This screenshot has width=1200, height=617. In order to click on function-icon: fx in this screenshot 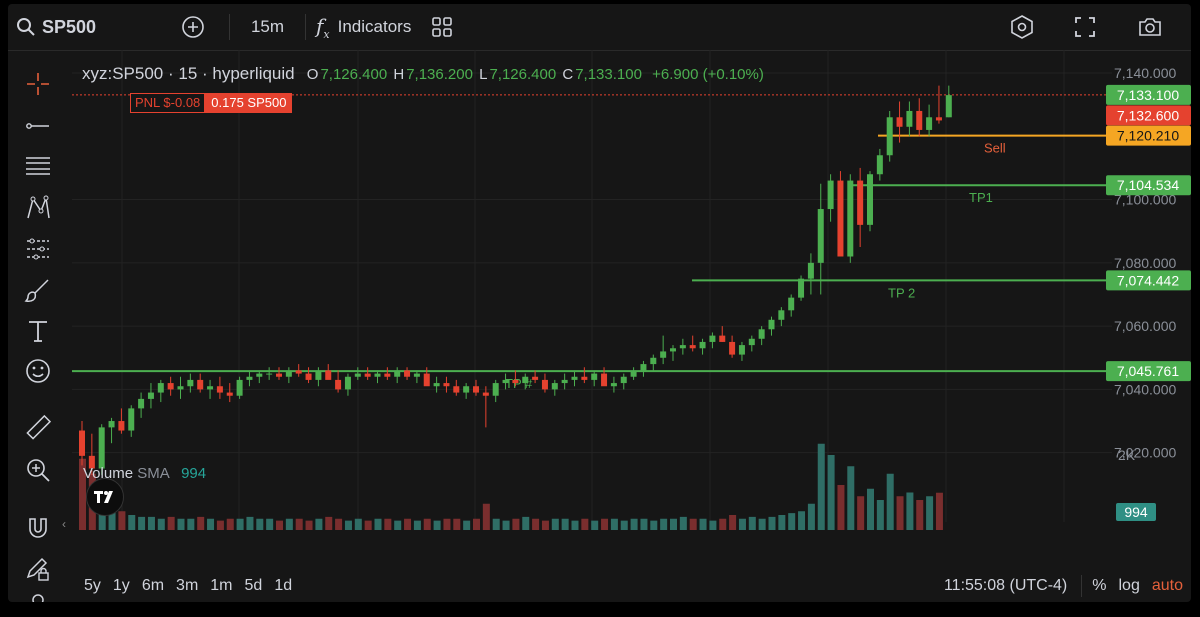, I will do `click(323, 27)`.